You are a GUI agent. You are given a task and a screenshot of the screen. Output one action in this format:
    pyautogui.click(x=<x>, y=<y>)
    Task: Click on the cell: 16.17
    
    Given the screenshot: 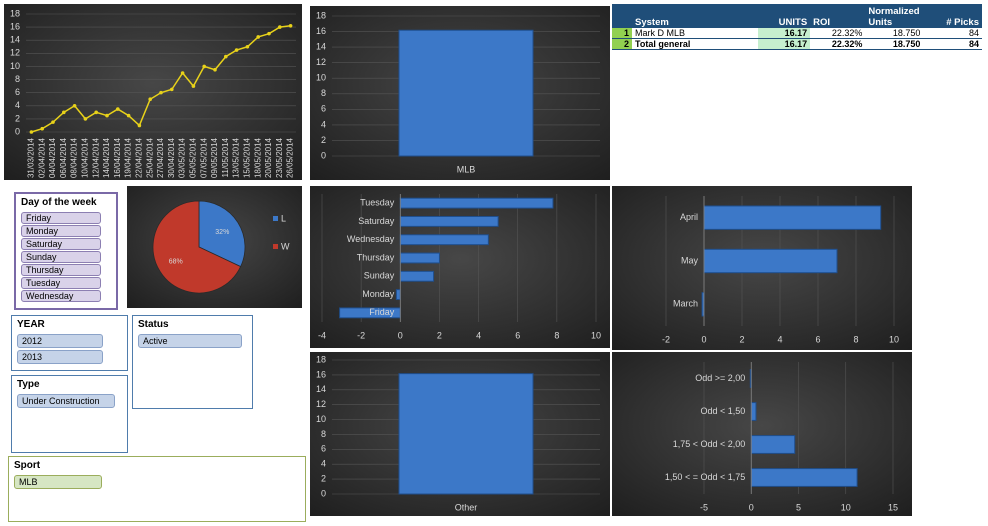 What is the action you would take?
    pyautogui.click(x=784, y=44)
    